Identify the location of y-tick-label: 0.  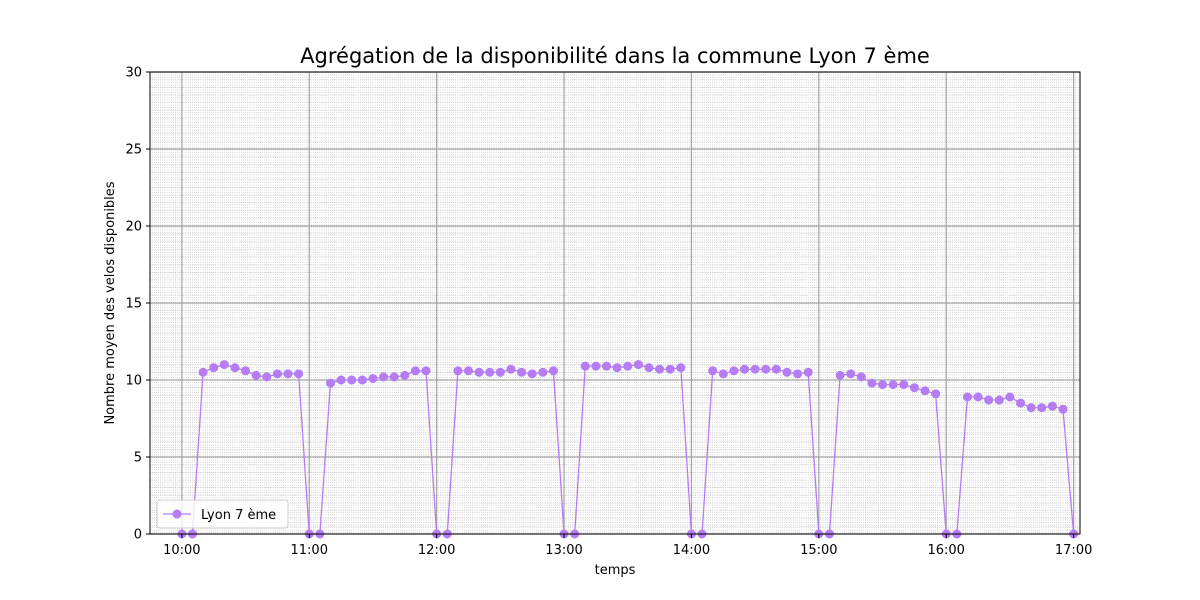
(138, 535).